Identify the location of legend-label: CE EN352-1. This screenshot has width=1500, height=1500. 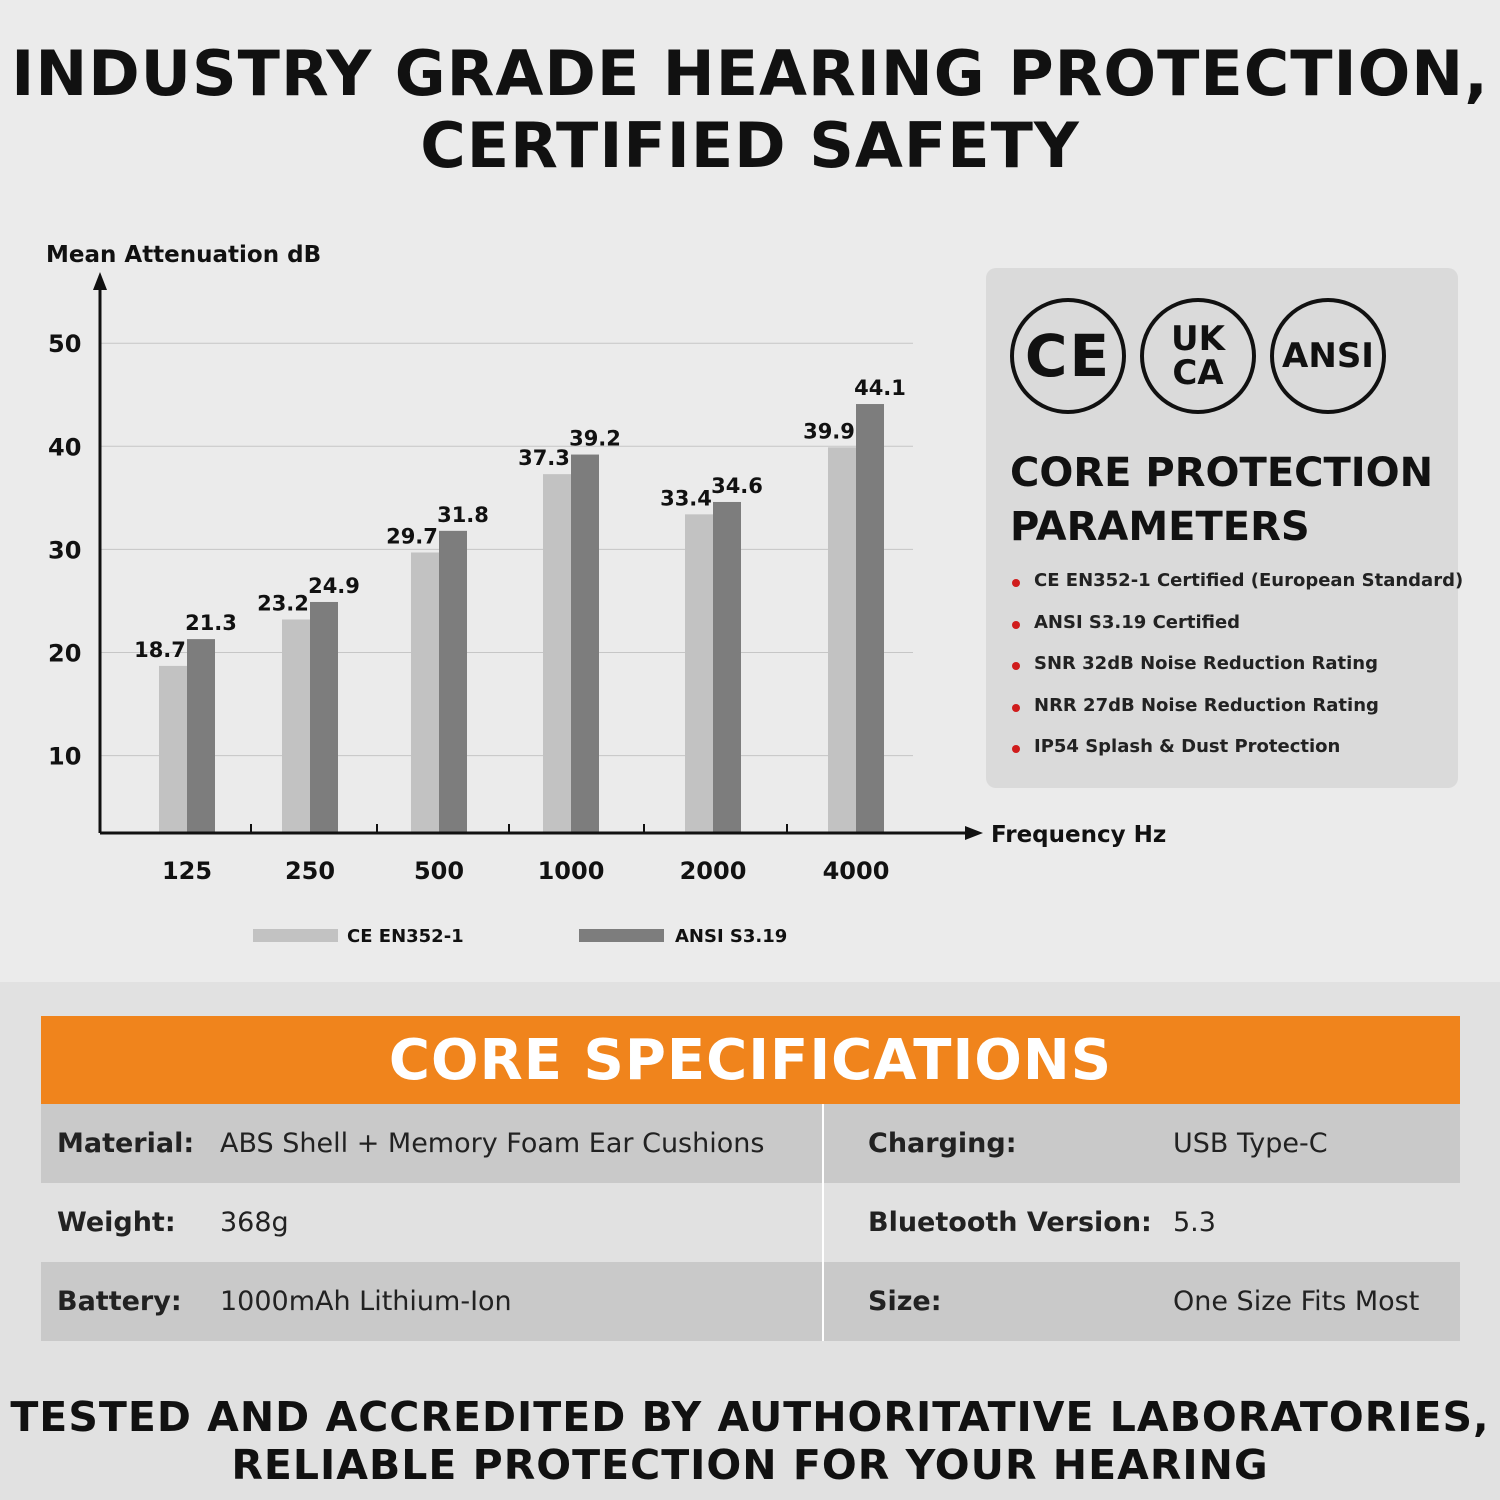
(405, 936).